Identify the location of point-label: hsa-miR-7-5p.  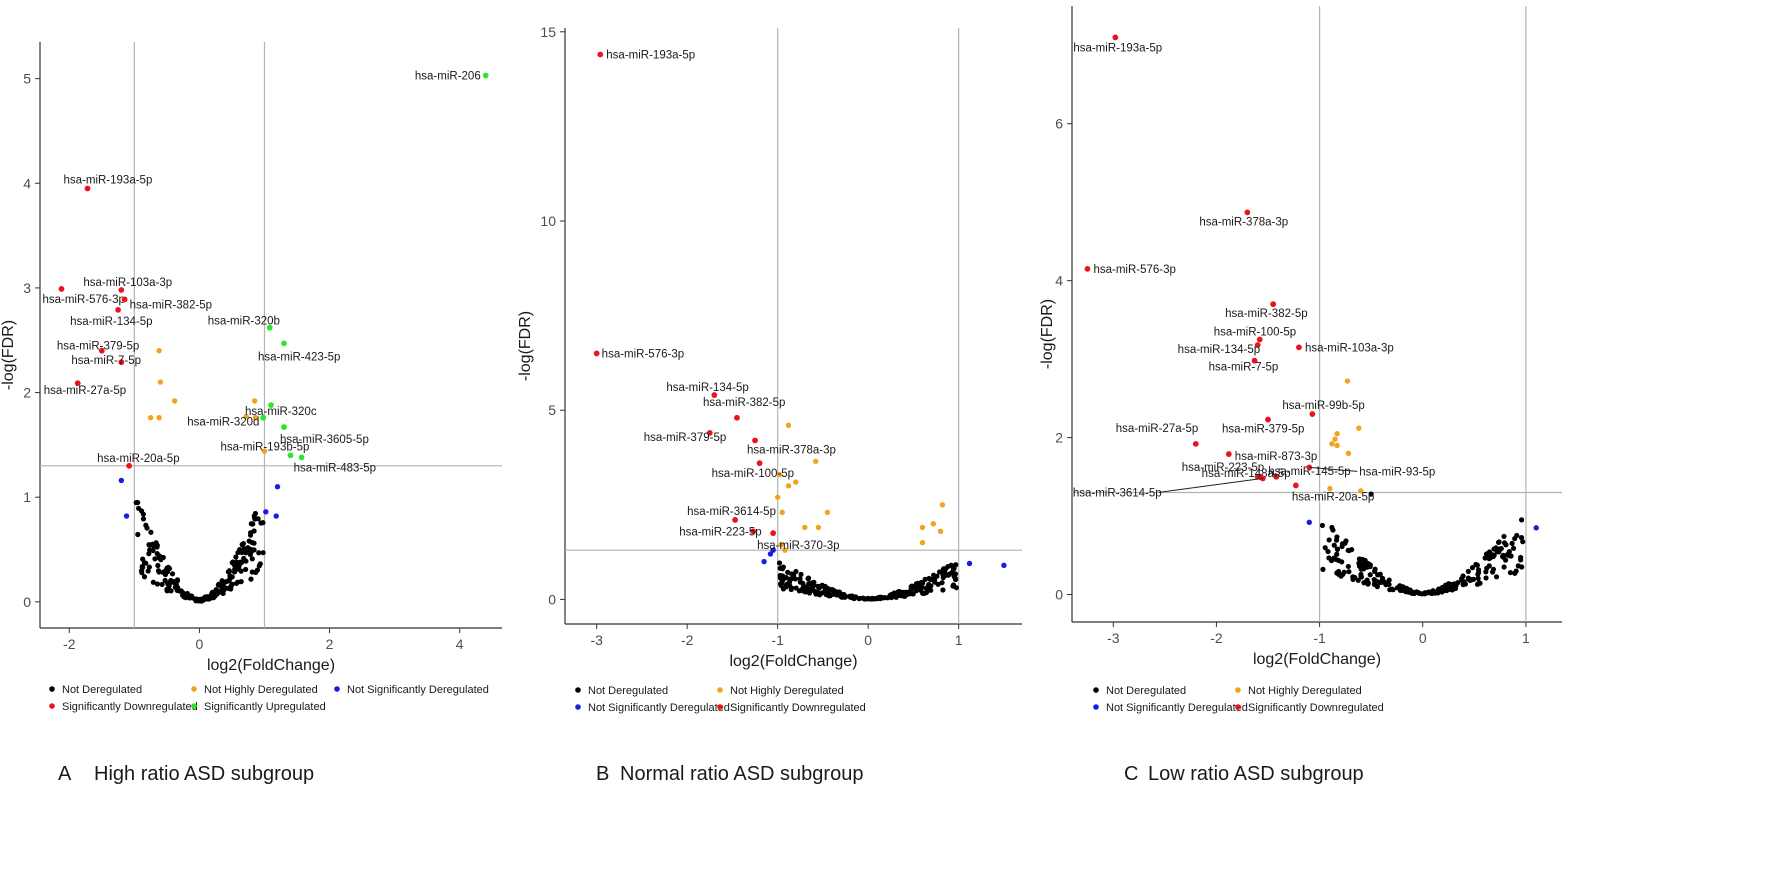
(1244, 368).